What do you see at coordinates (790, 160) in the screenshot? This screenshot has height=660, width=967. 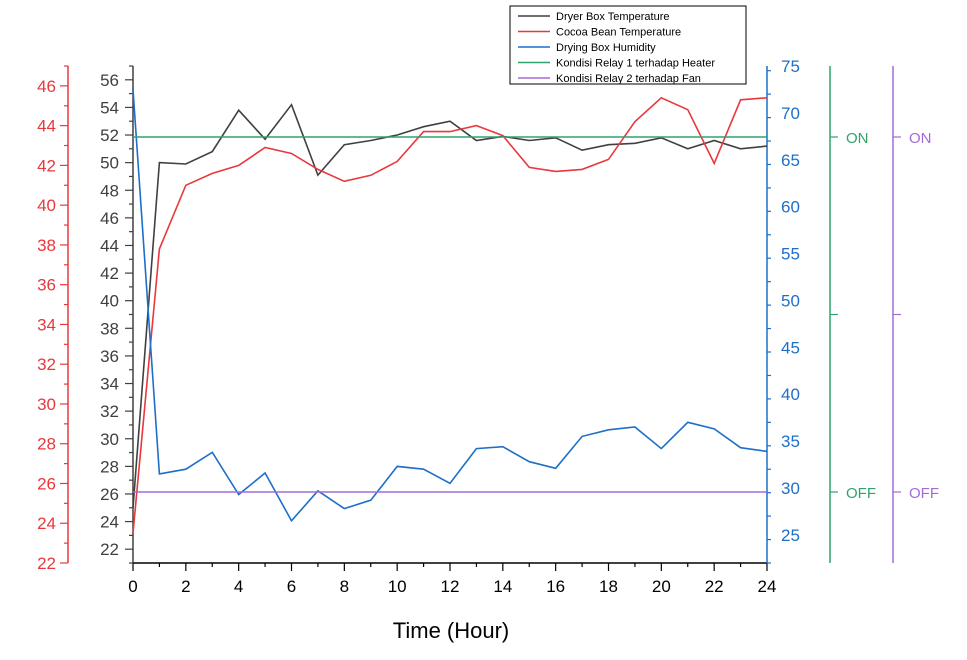 I see `humidity-axis-tick-label: 65` at bounding box center [790, 160].